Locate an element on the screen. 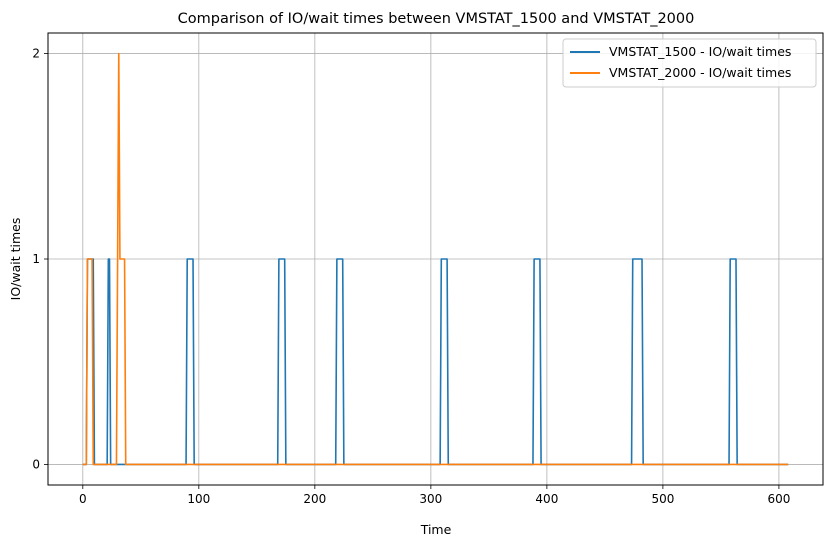  x-tick-label: 500 is located at coordinates (662, 499).